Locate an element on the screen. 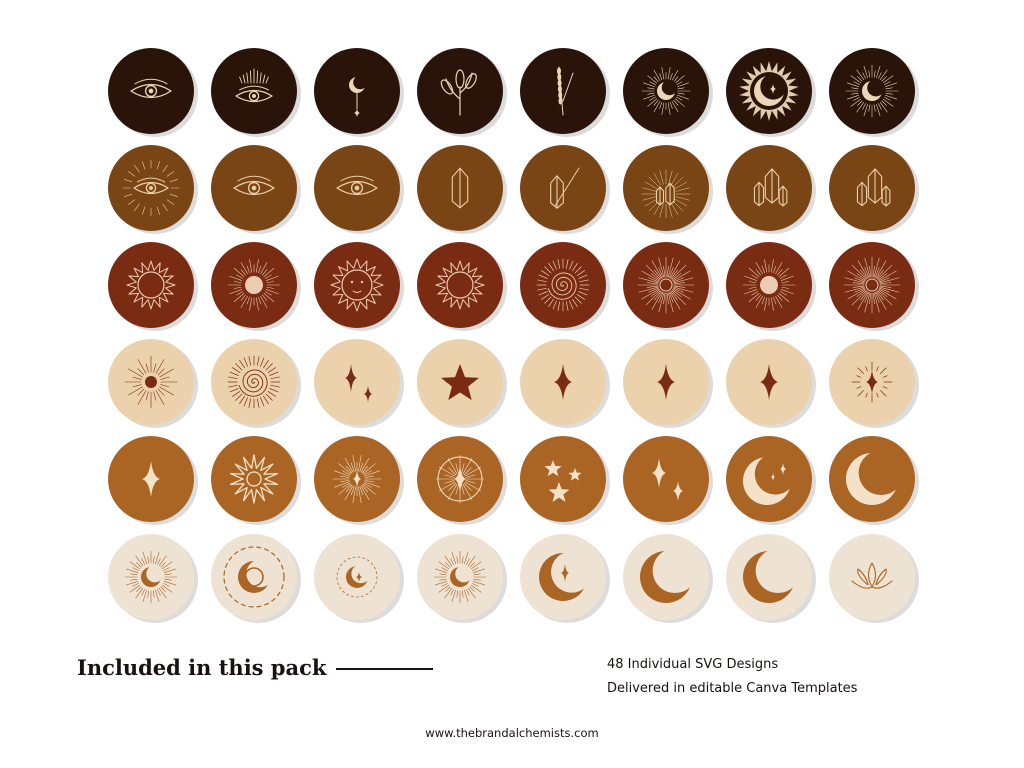  lotus-icon is located at coordinates (874, 578).